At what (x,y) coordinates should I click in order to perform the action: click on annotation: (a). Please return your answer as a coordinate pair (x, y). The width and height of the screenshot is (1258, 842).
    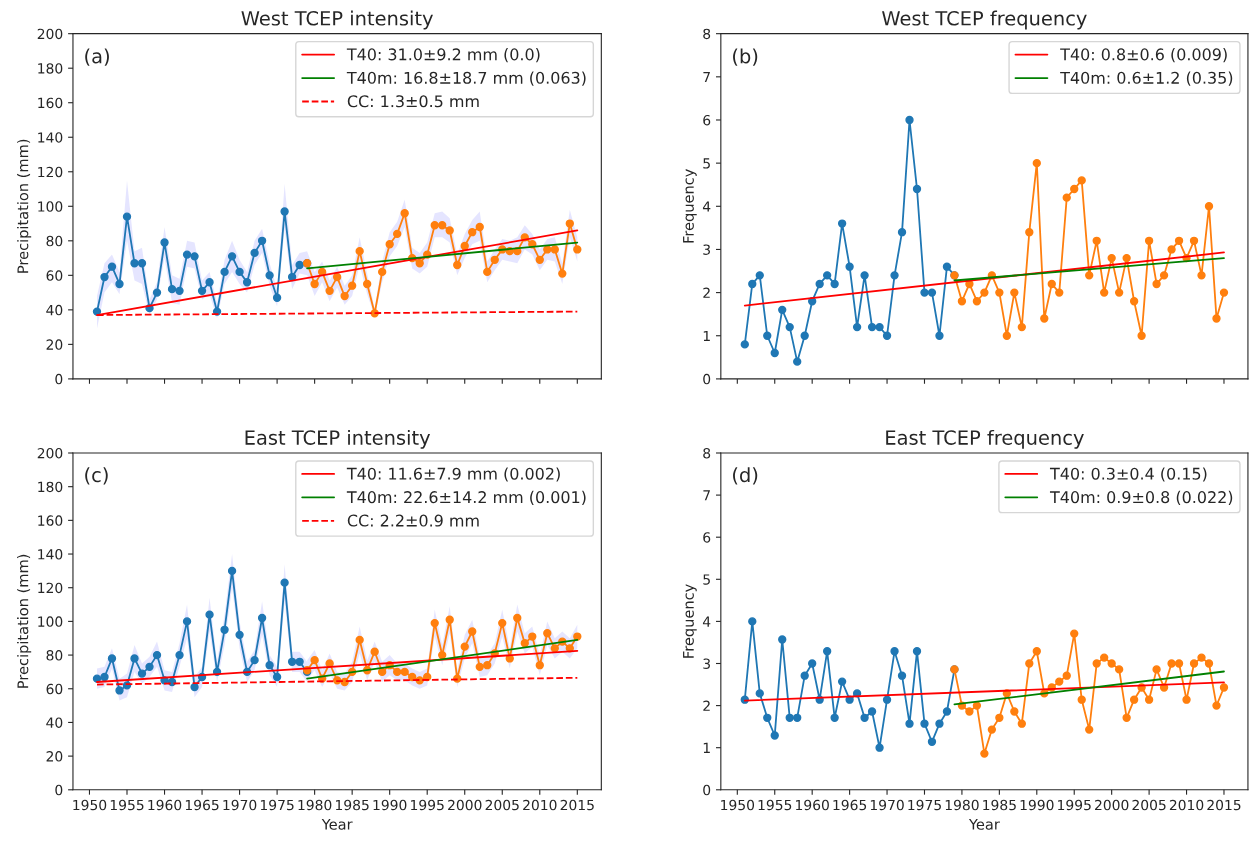
    Looking at the image, I should click on (97, 57).